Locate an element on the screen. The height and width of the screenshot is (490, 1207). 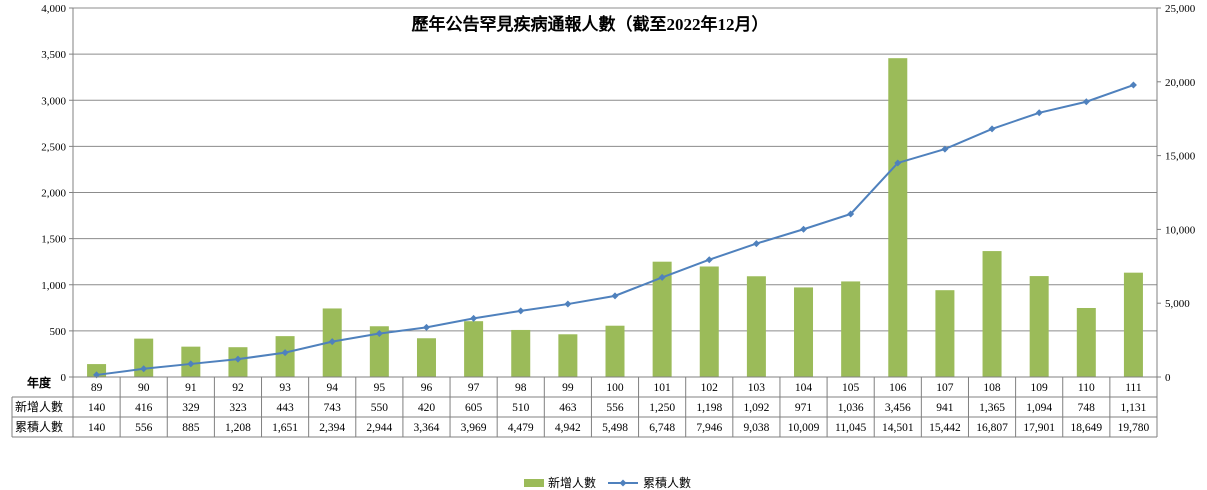
x-tick-label: 99 is located at coordinates (568, 388).